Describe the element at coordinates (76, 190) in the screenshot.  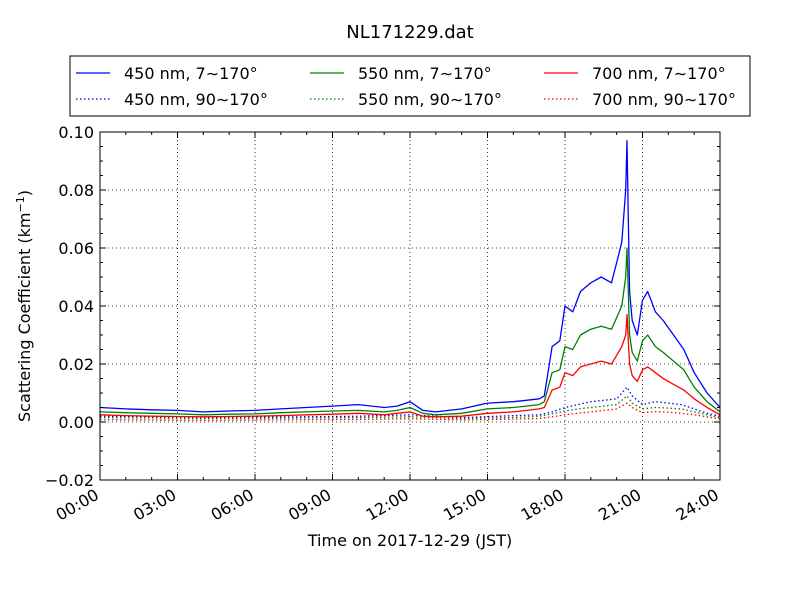
I see `y-tick-label: 0.08` at that location.